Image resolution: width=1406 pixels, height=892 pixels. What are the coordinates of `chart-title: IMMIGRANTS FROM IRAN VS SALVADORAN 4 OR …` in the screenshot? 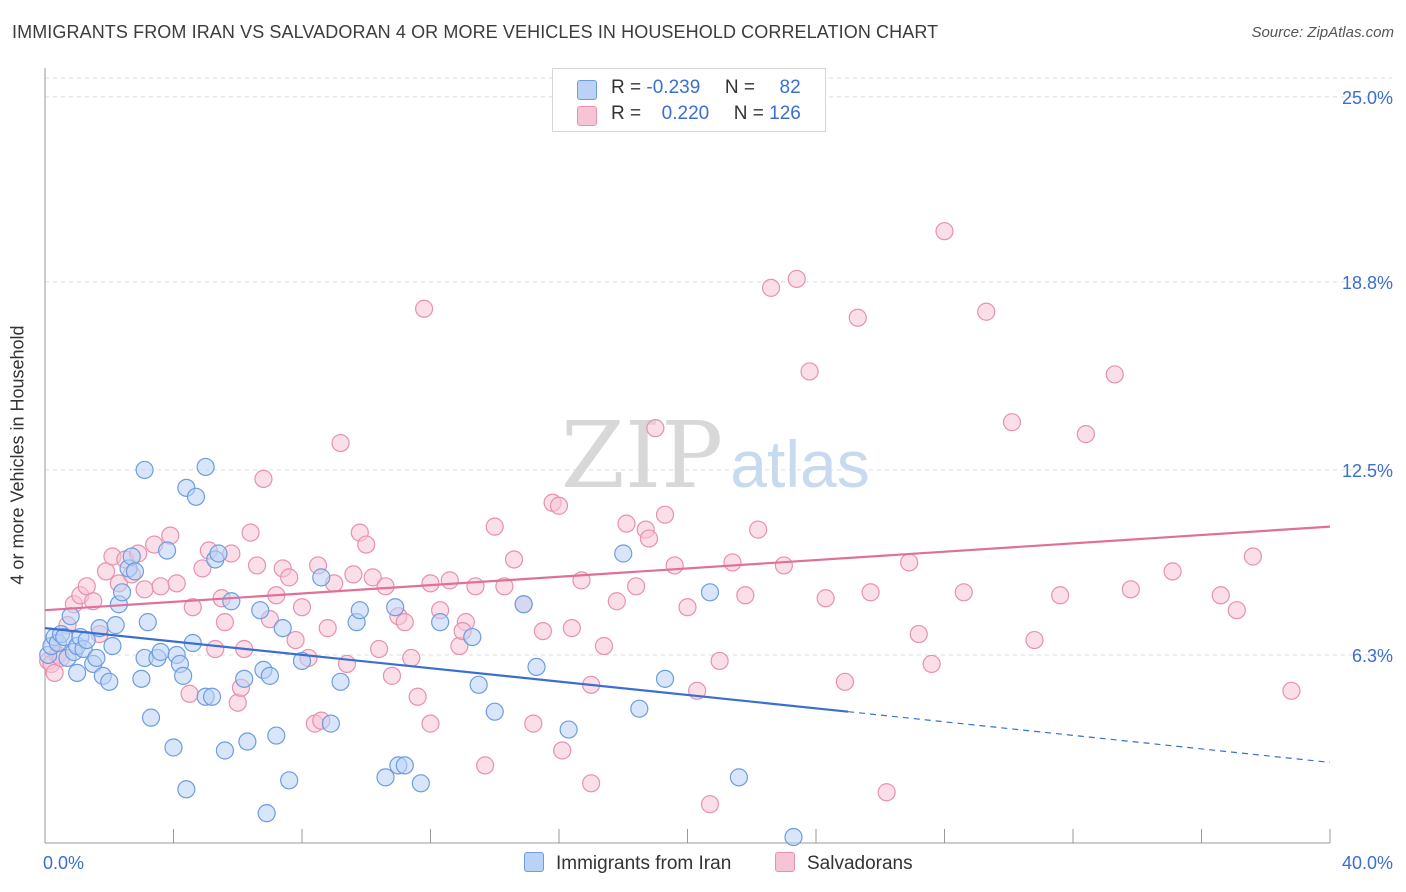 It's located at (475, 32).